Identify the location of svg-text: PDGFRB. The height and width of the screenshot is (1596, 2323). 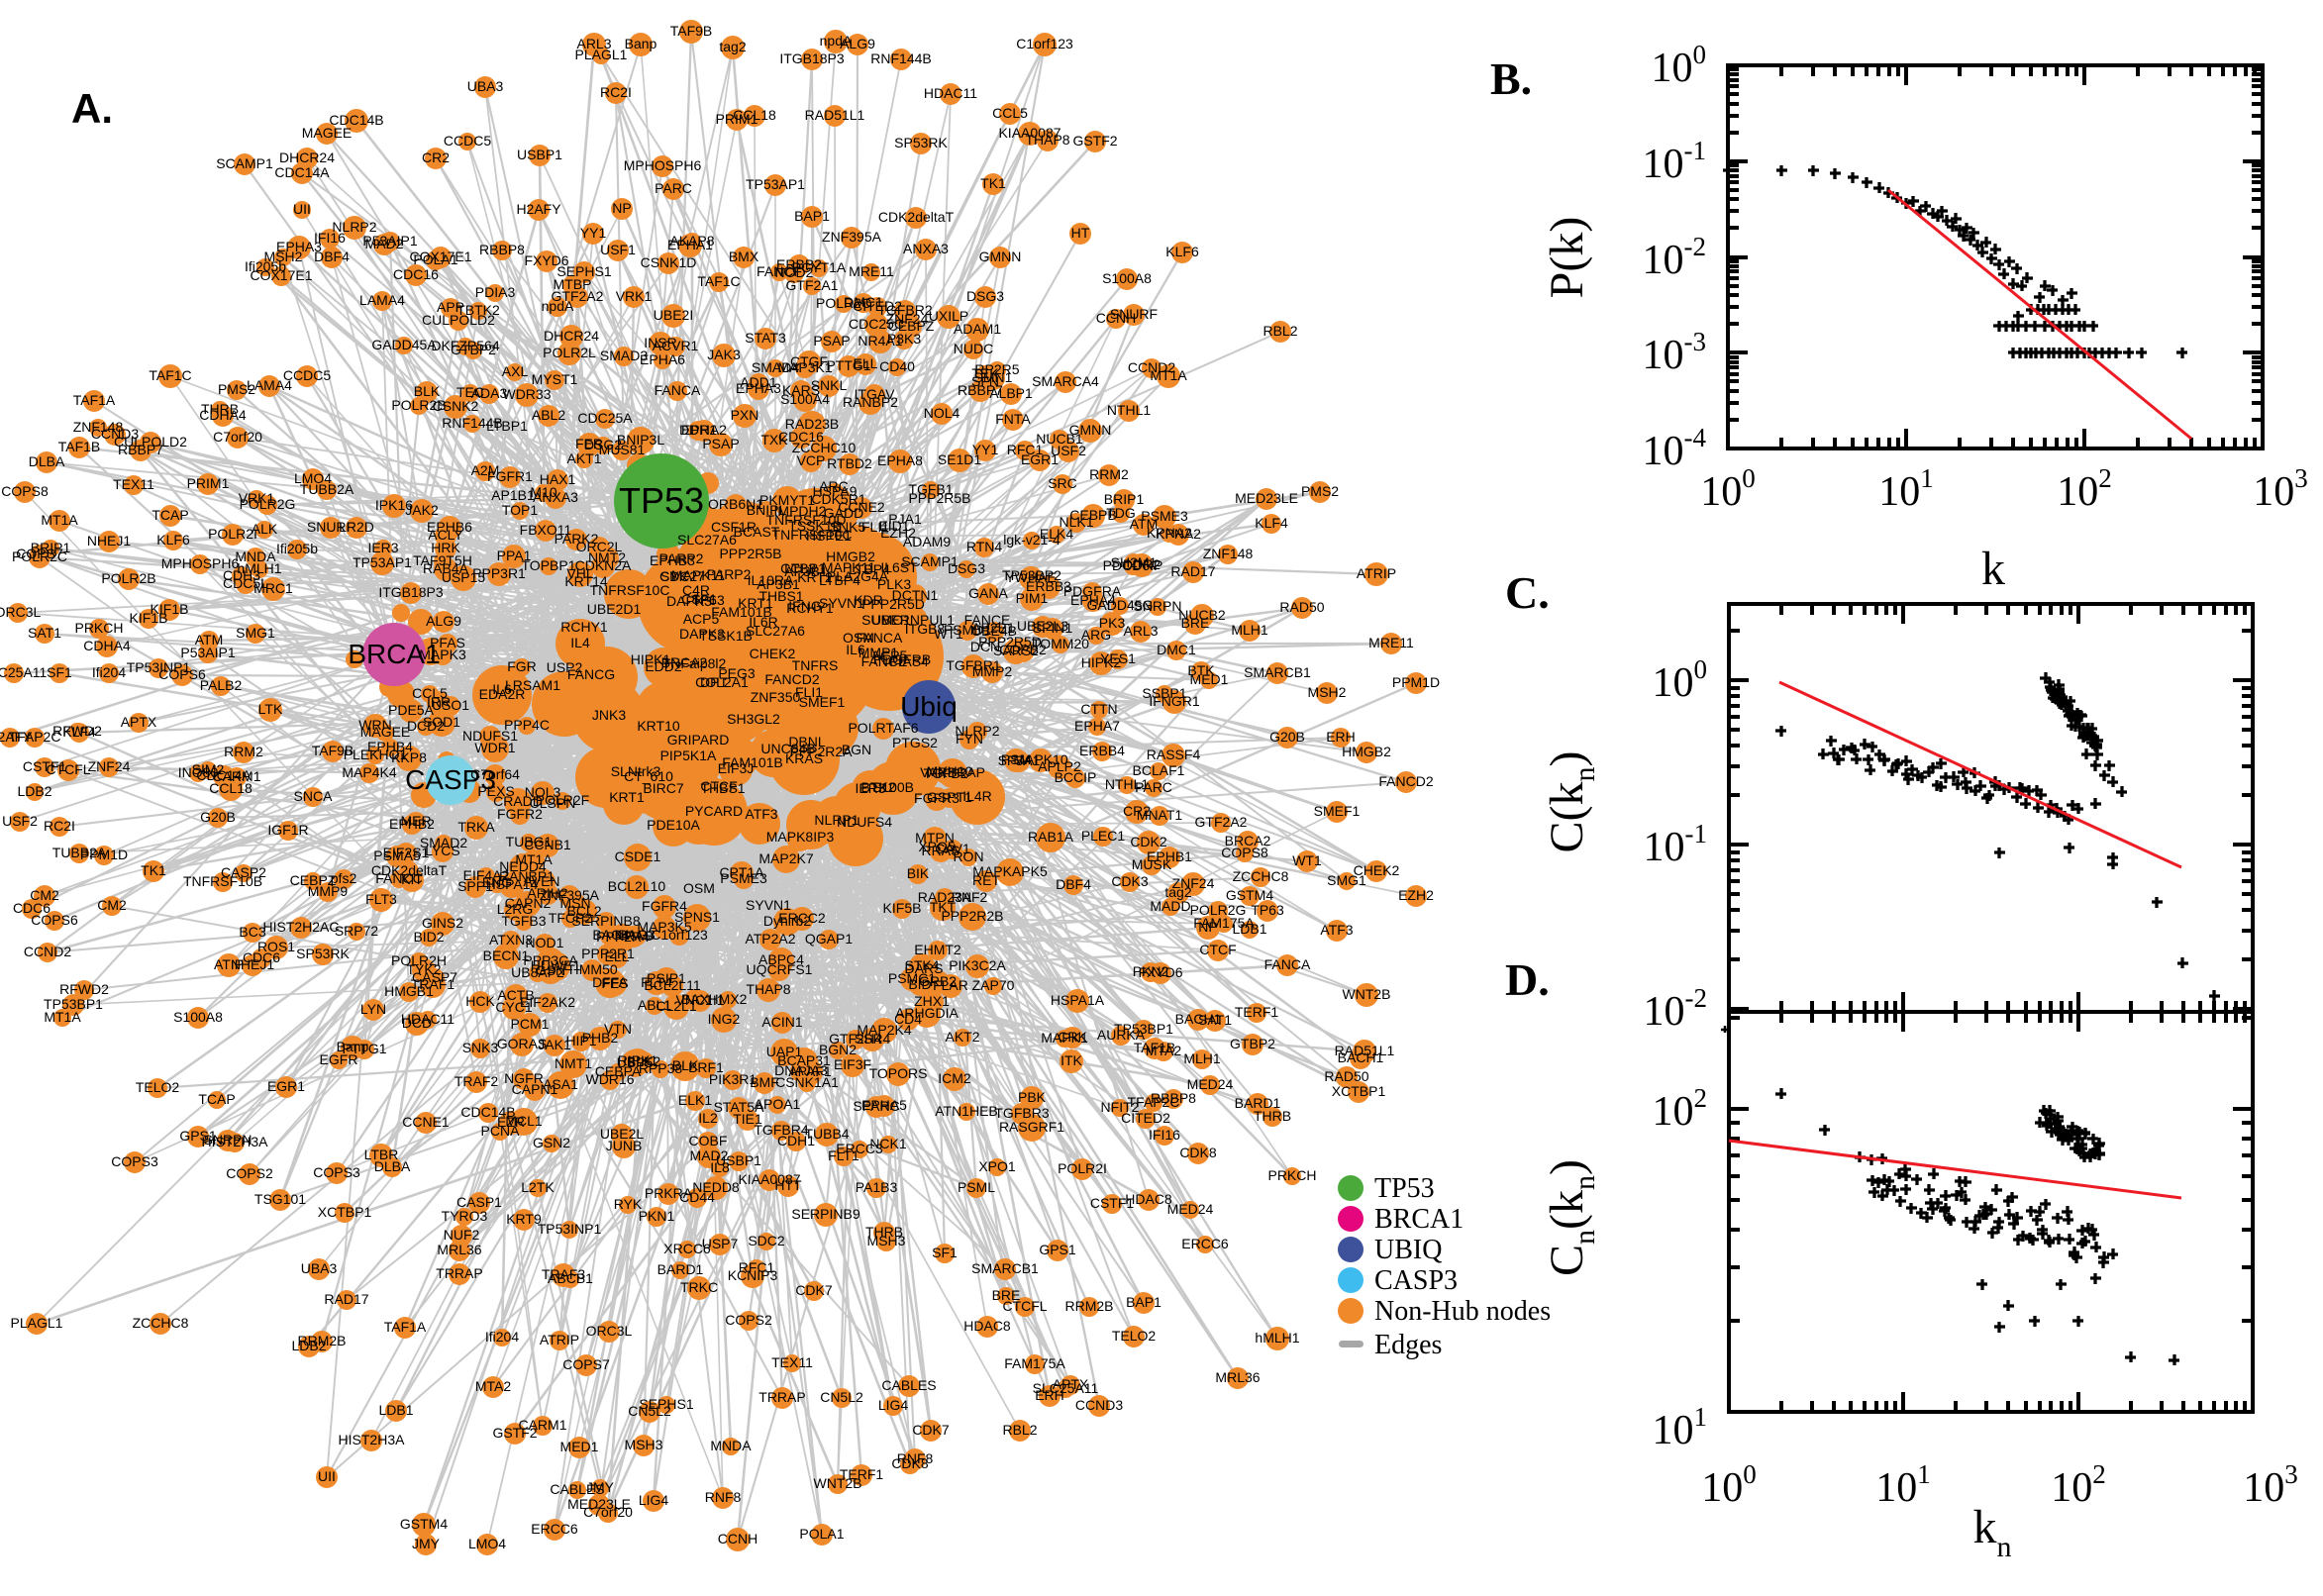
(902, 659).